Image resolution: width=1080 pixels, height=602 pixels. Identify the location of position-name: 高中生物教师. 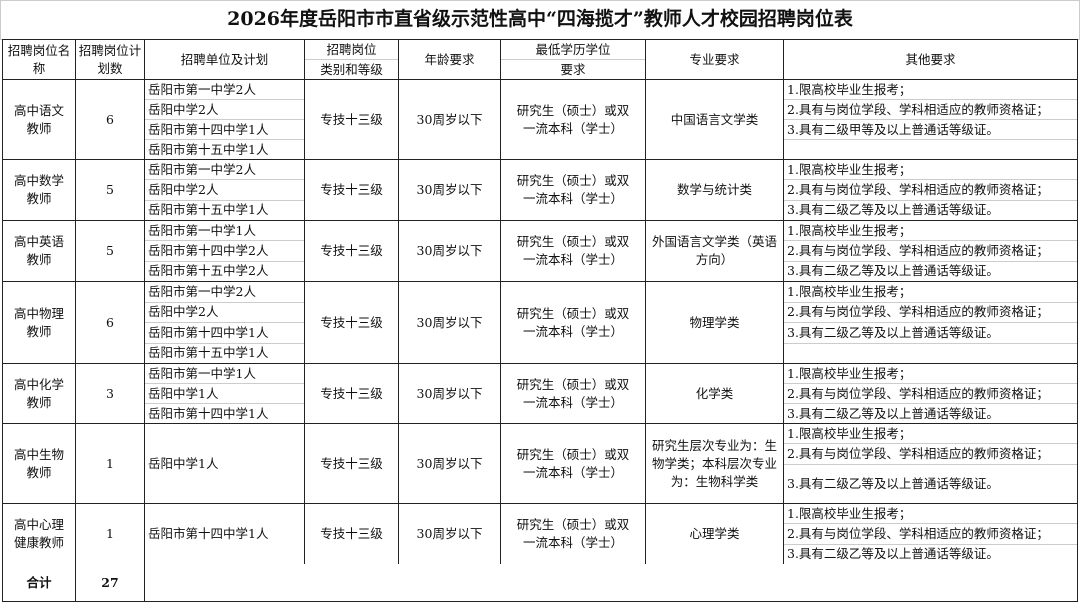
(39, 463).